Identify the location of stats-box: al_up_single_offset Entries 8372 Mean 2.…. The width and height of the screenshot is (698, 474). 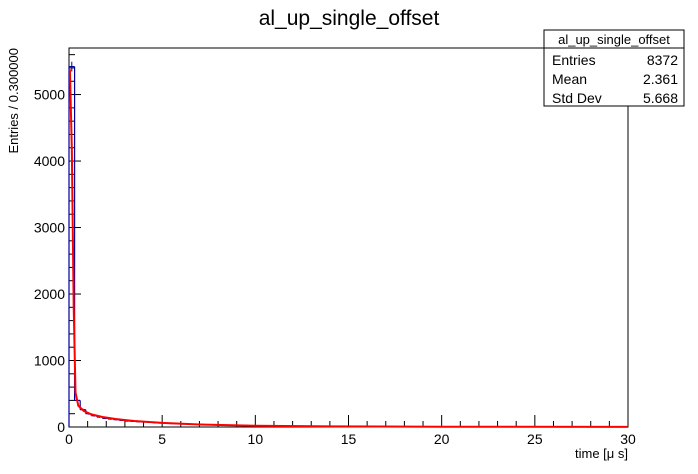
(614, 68).